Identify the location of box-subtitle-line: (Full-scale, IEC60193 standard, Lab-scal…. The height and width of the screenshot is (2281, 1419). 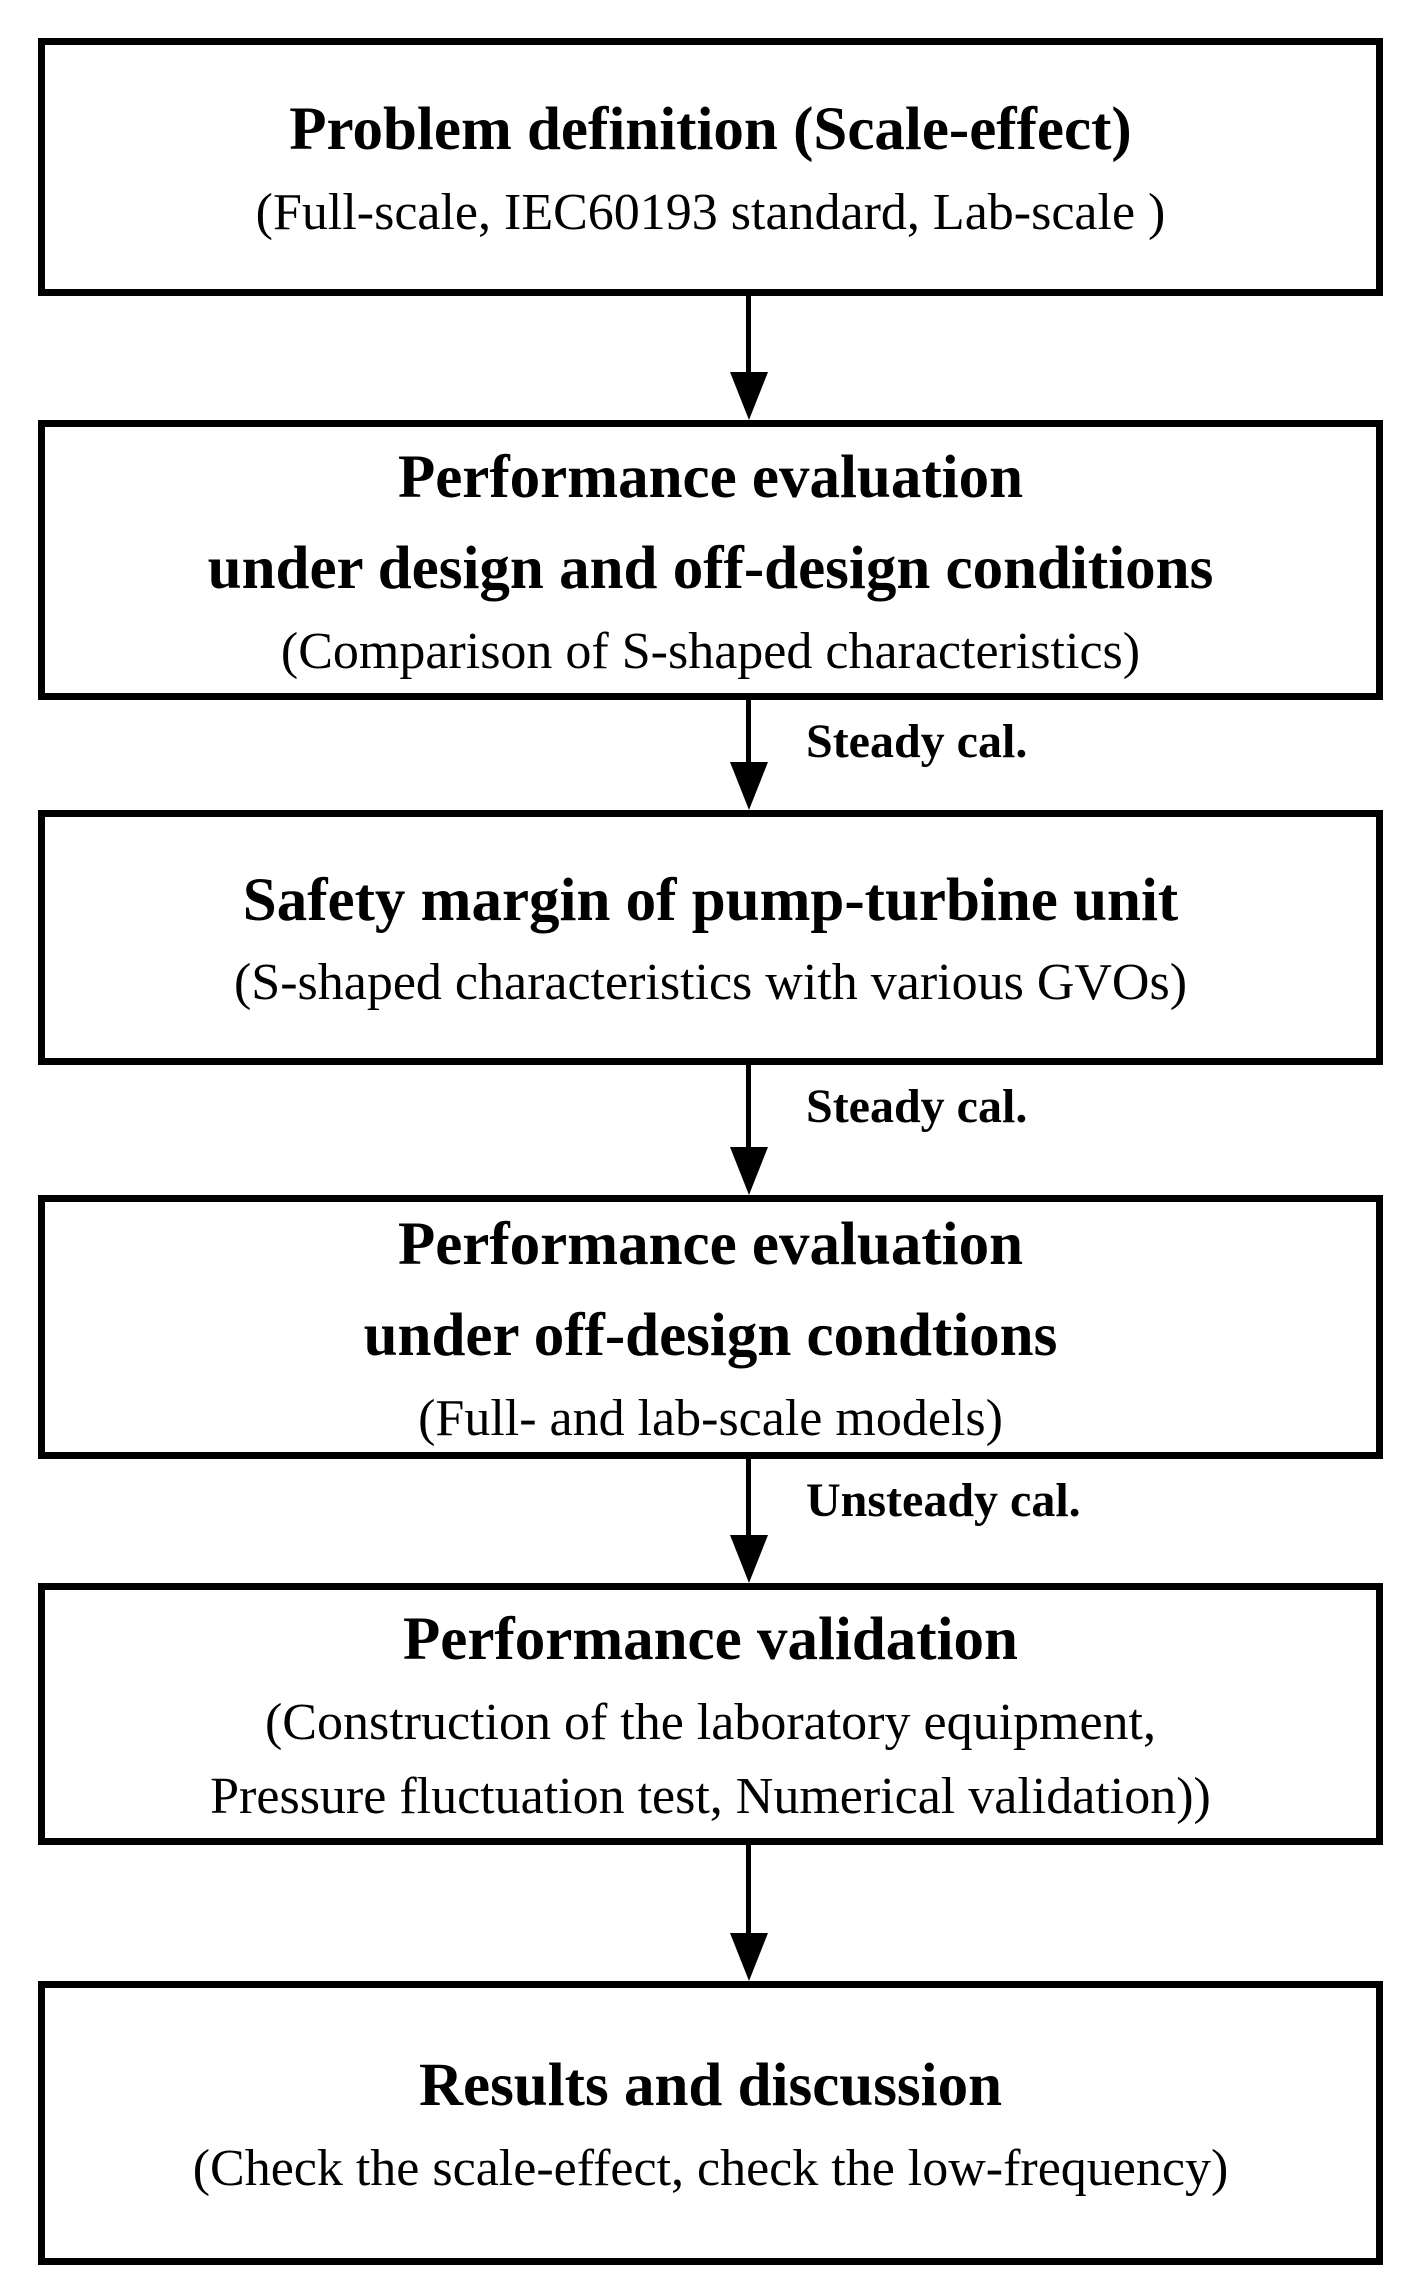
(710, 212).